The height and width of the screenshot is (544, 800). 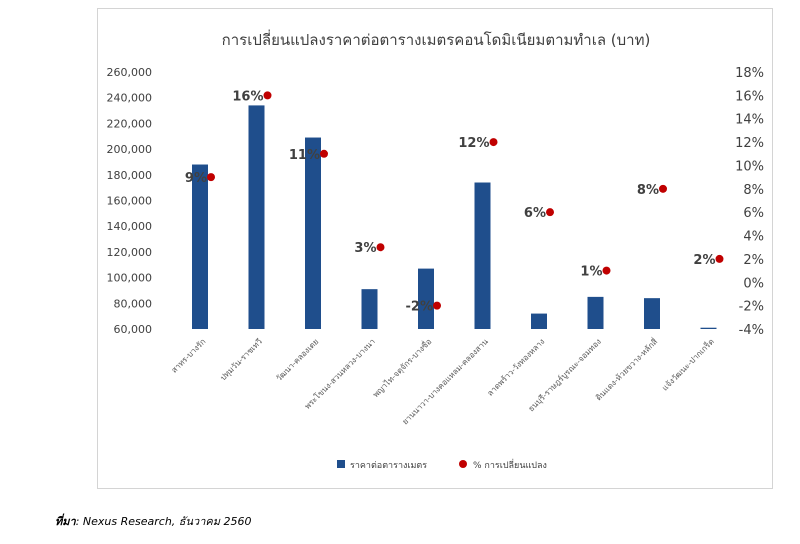 I want to click on legend-bar-label: ราคาต่อตารางเมตร, so click(x=388, y=466).